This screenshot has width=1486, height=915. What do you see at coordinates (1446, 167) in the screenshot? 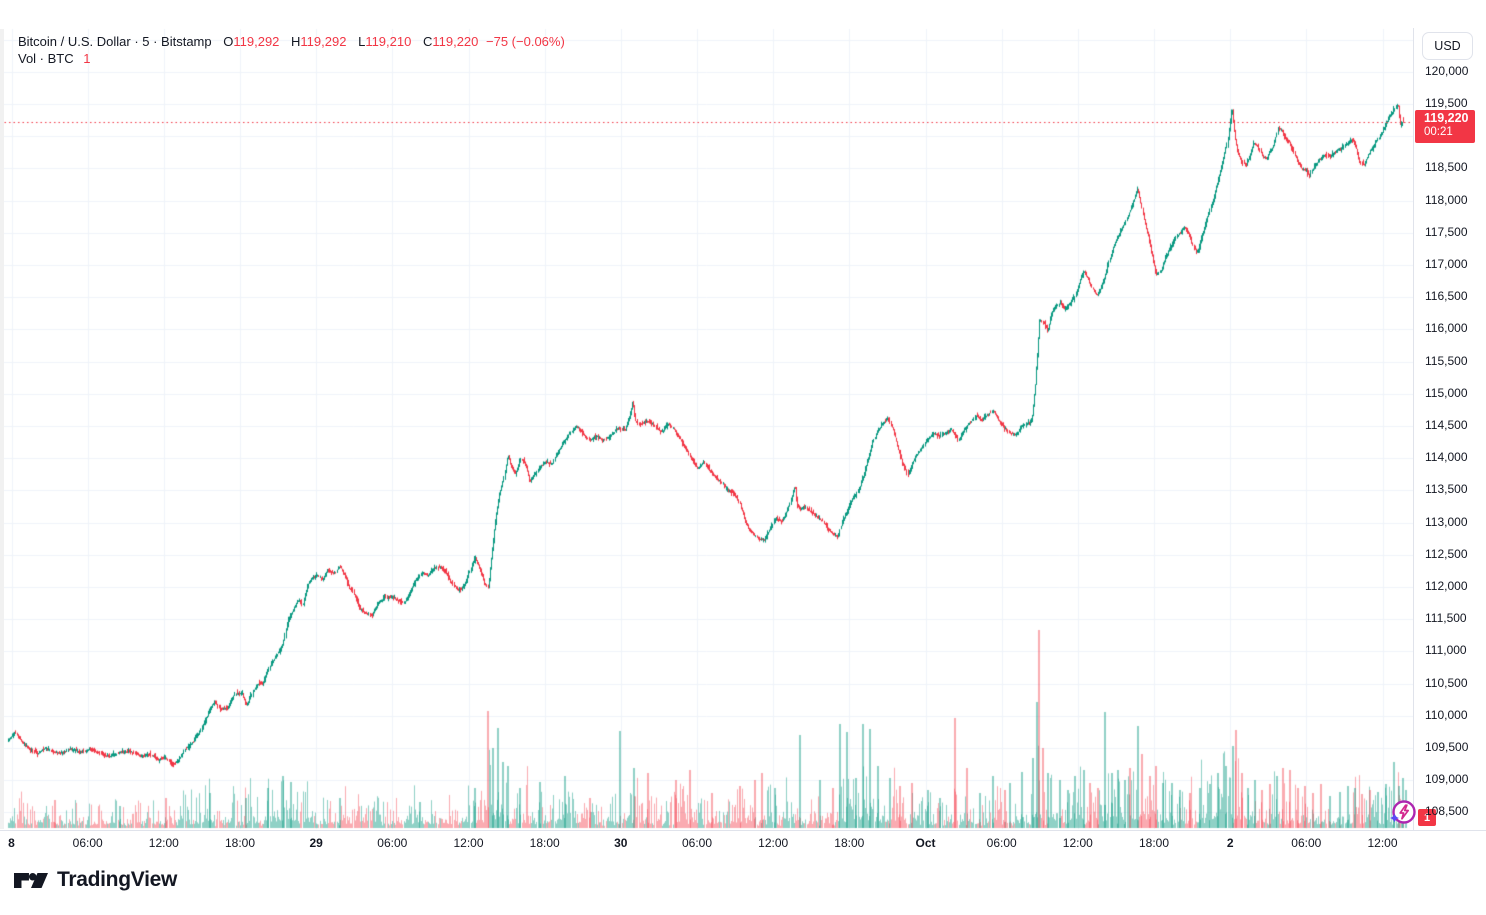
I see `price-axis-label: 118,500` at bounding box center [1446, 167].